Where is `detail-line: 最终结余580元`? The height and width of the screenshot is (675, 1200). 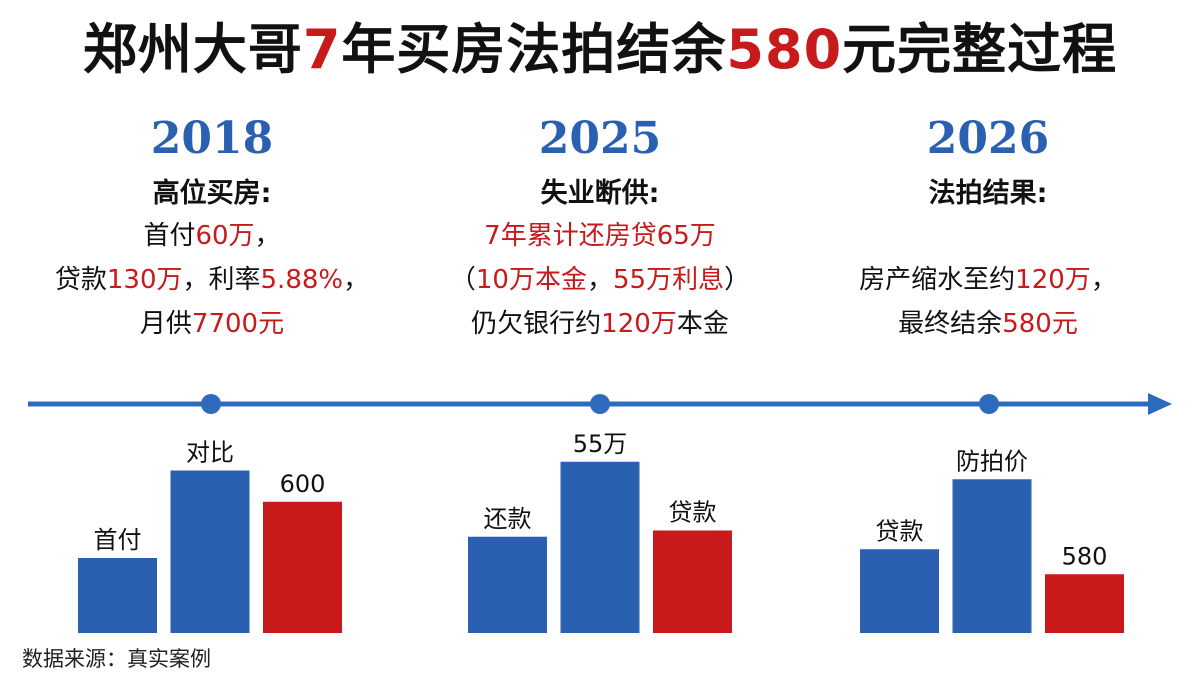 detail-line: 最终结余580元 is located at coordinates (988, 324).